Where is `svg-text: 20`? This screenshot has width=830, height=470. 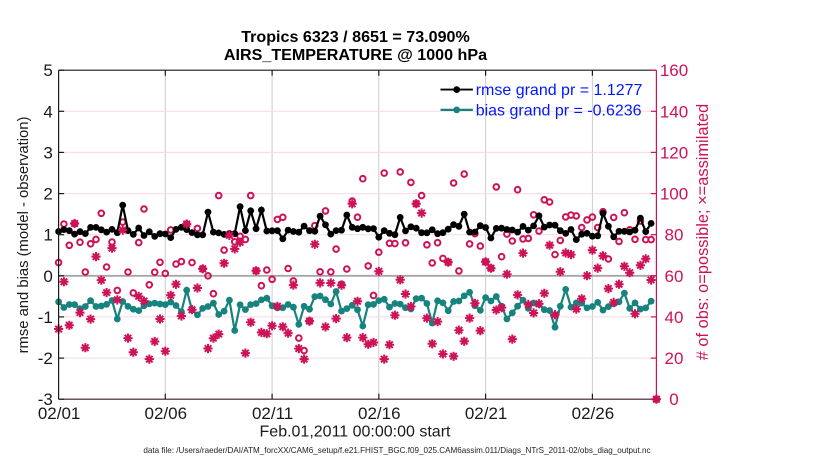 svg-text: 20 is located at coordinates (674, 358).